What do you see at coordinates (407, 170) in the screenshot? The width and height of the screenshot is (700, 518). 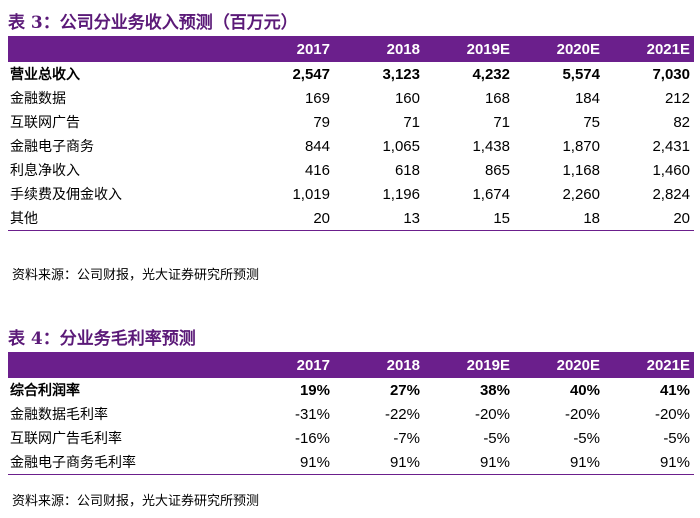 I see `cell: 618` at bounding box center [407, 170].